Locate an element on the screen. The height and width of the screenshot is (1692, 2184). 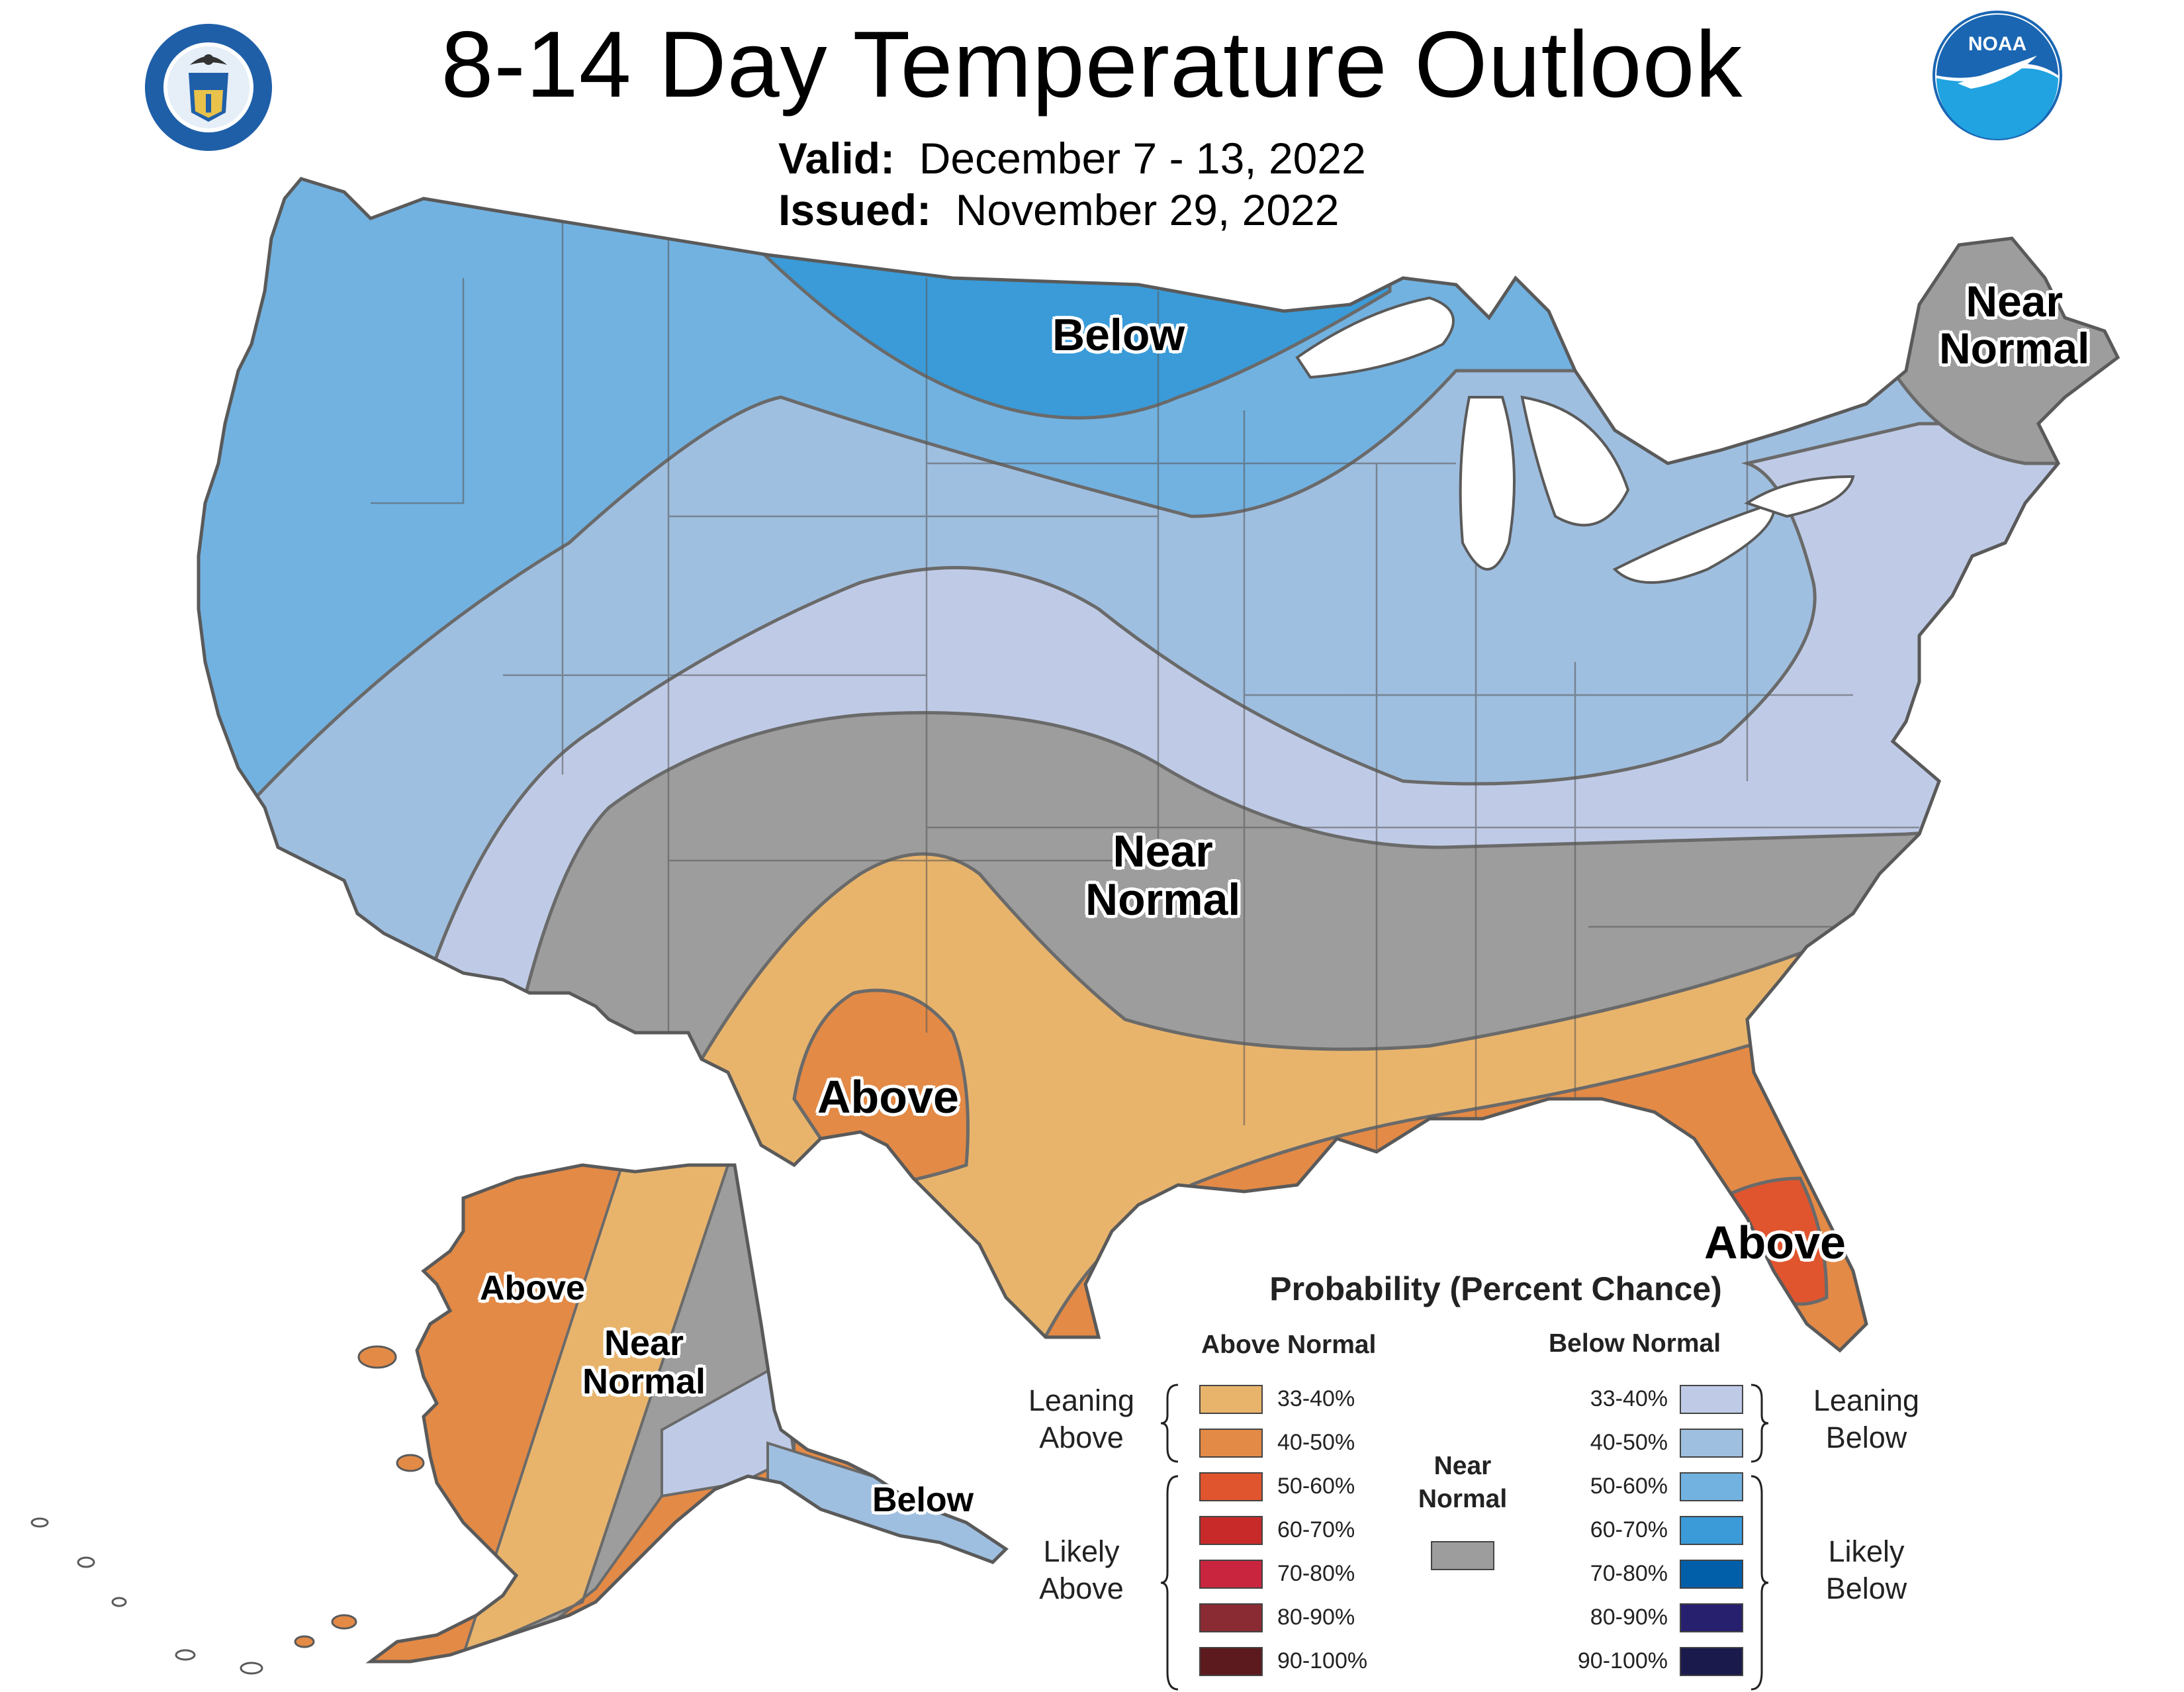
leaning-above-line1: Leaning is located at coordinates (1081, 1400).